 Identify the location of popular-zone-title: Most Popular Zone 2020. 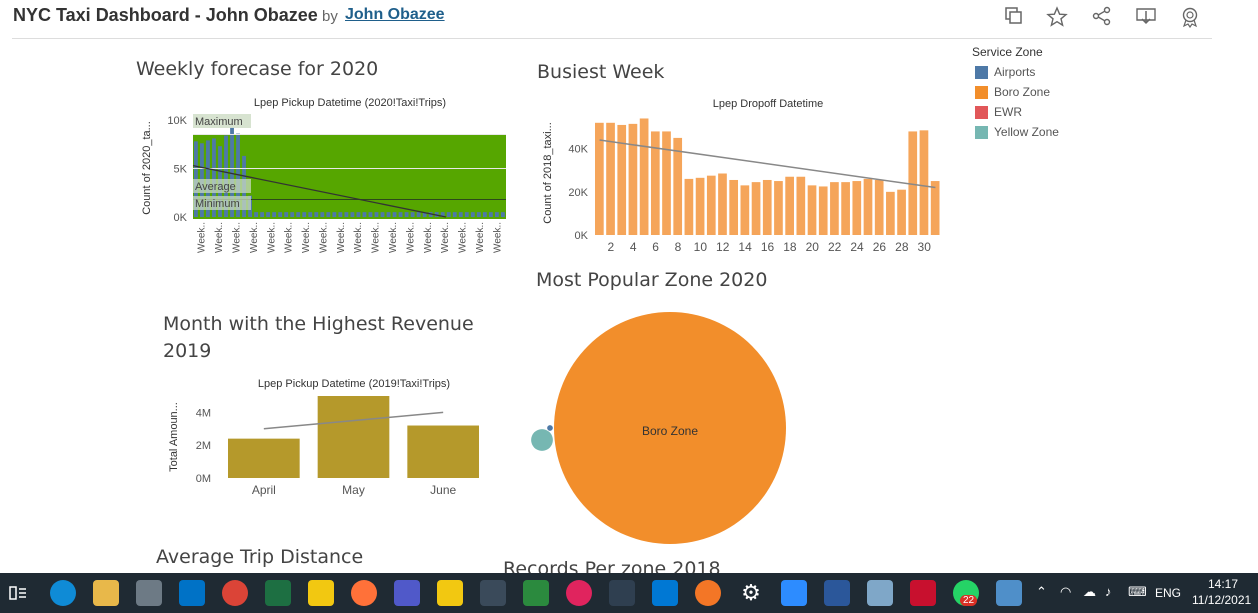
(652, 280).